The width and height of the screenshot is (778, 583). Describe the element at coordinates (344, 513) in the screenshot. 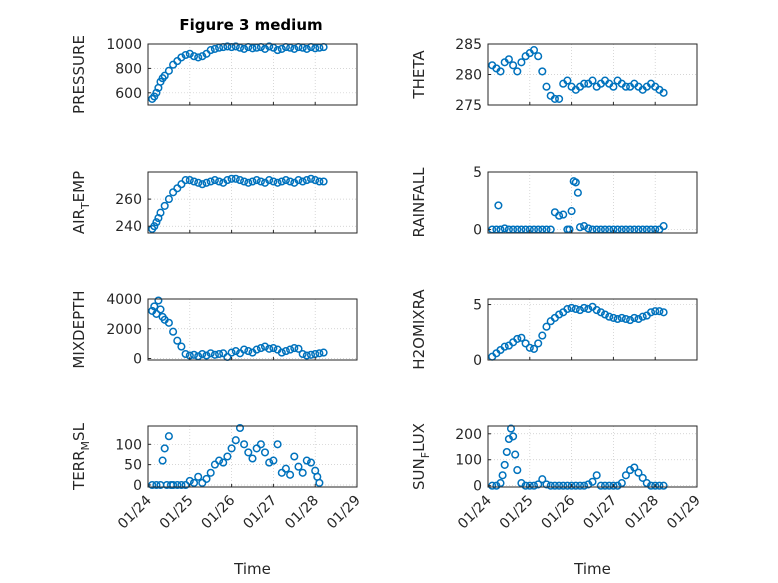

I see `x-tick-label: 01/29` at that location.